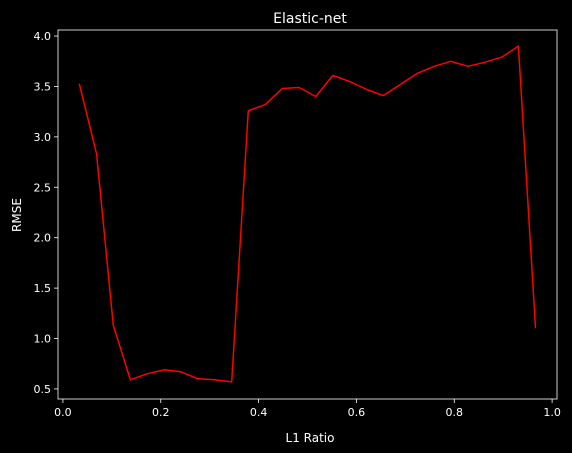 Image resolution: width=572 pixels, height=453 pixels. What do you see at coordinates (17, 215) in the screenshot?
I see `y-axis-label: RMSE` at bounding box center [17, 215].